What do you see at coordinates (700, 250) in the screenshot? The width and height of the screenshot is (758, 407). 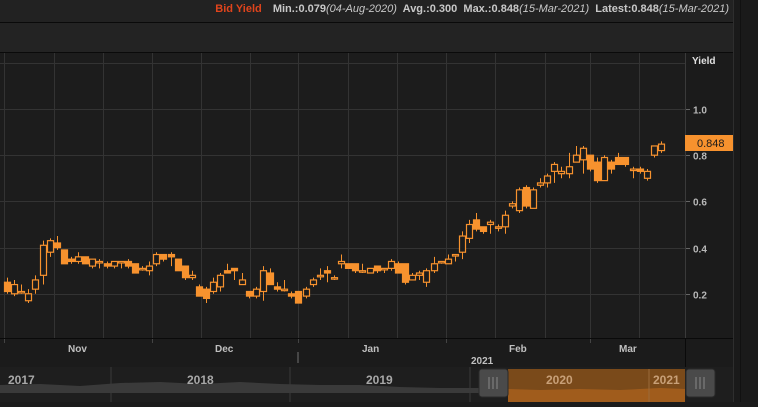 I see `svg-text: 0.4` at bounding box center [700, 250].